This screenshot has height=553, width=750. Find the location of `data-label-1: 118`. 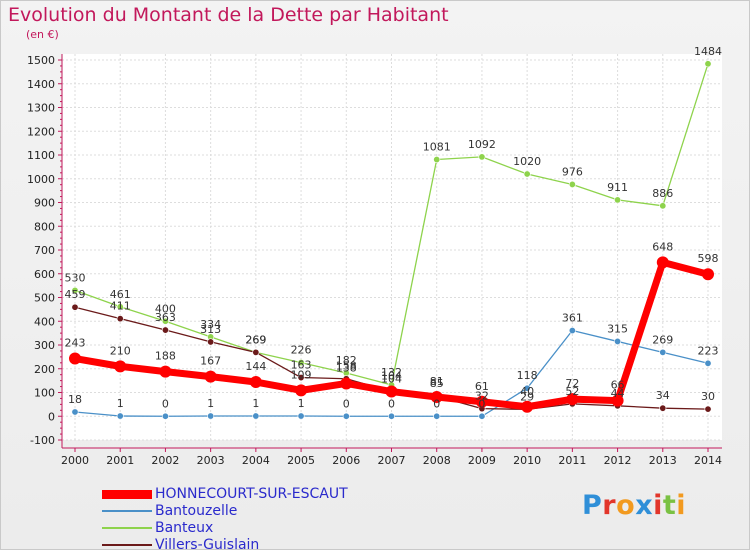

data-label-1: 118 is located at coordinates (527, 375).